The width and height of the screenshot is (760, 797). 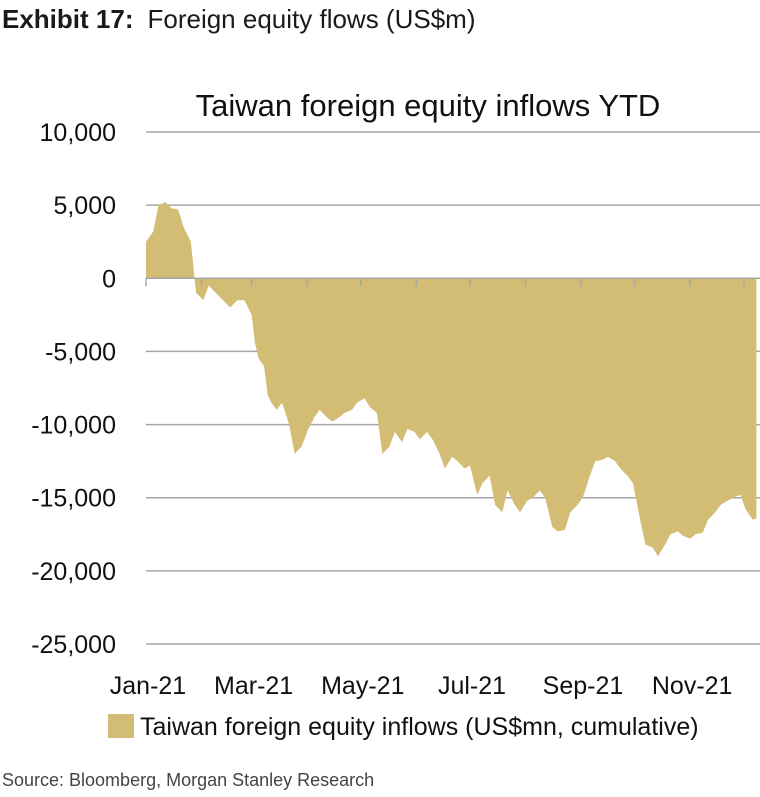 What do you see at coordinates (472, 686) in the screenshot?
I see `x-tick-label: Jul-21` at bounding box center [472, 686].